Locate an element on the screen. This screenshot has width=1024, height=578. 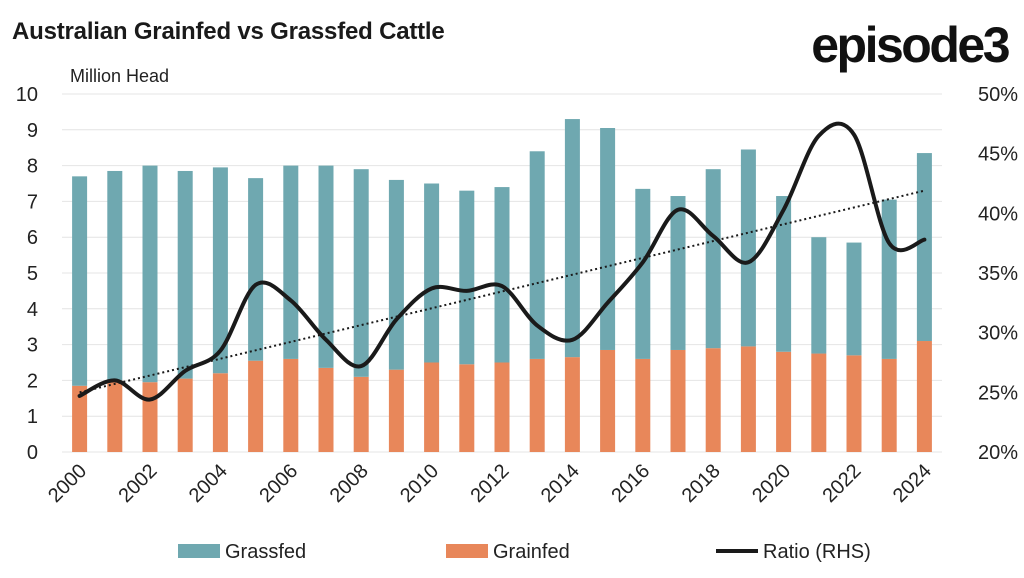
x-tick-label: 2018 is located at coordinates (701, 483).